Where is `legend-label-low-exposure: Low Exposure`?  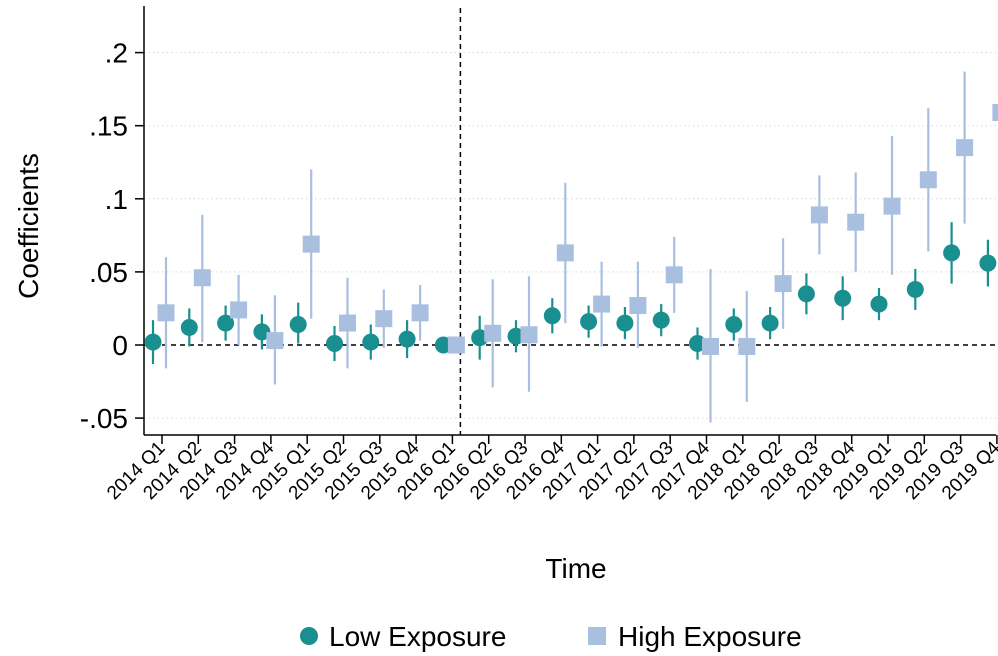
legend-label-low-exposure: Low Exposure is located at coordinates (417, 636).